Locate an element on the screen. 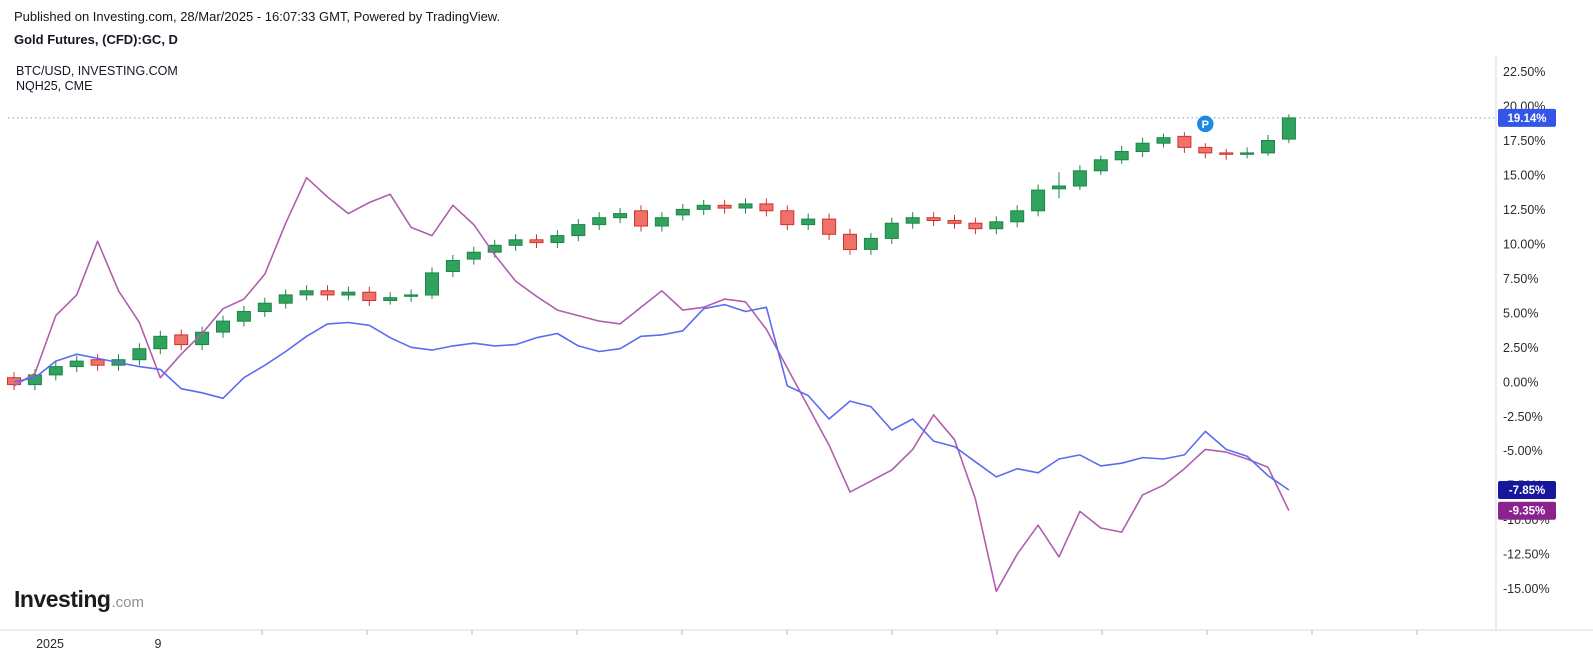 This screenshot has width=1593, height=668. y-axis-label: 7.50% is located at coordinates (1520, 279).